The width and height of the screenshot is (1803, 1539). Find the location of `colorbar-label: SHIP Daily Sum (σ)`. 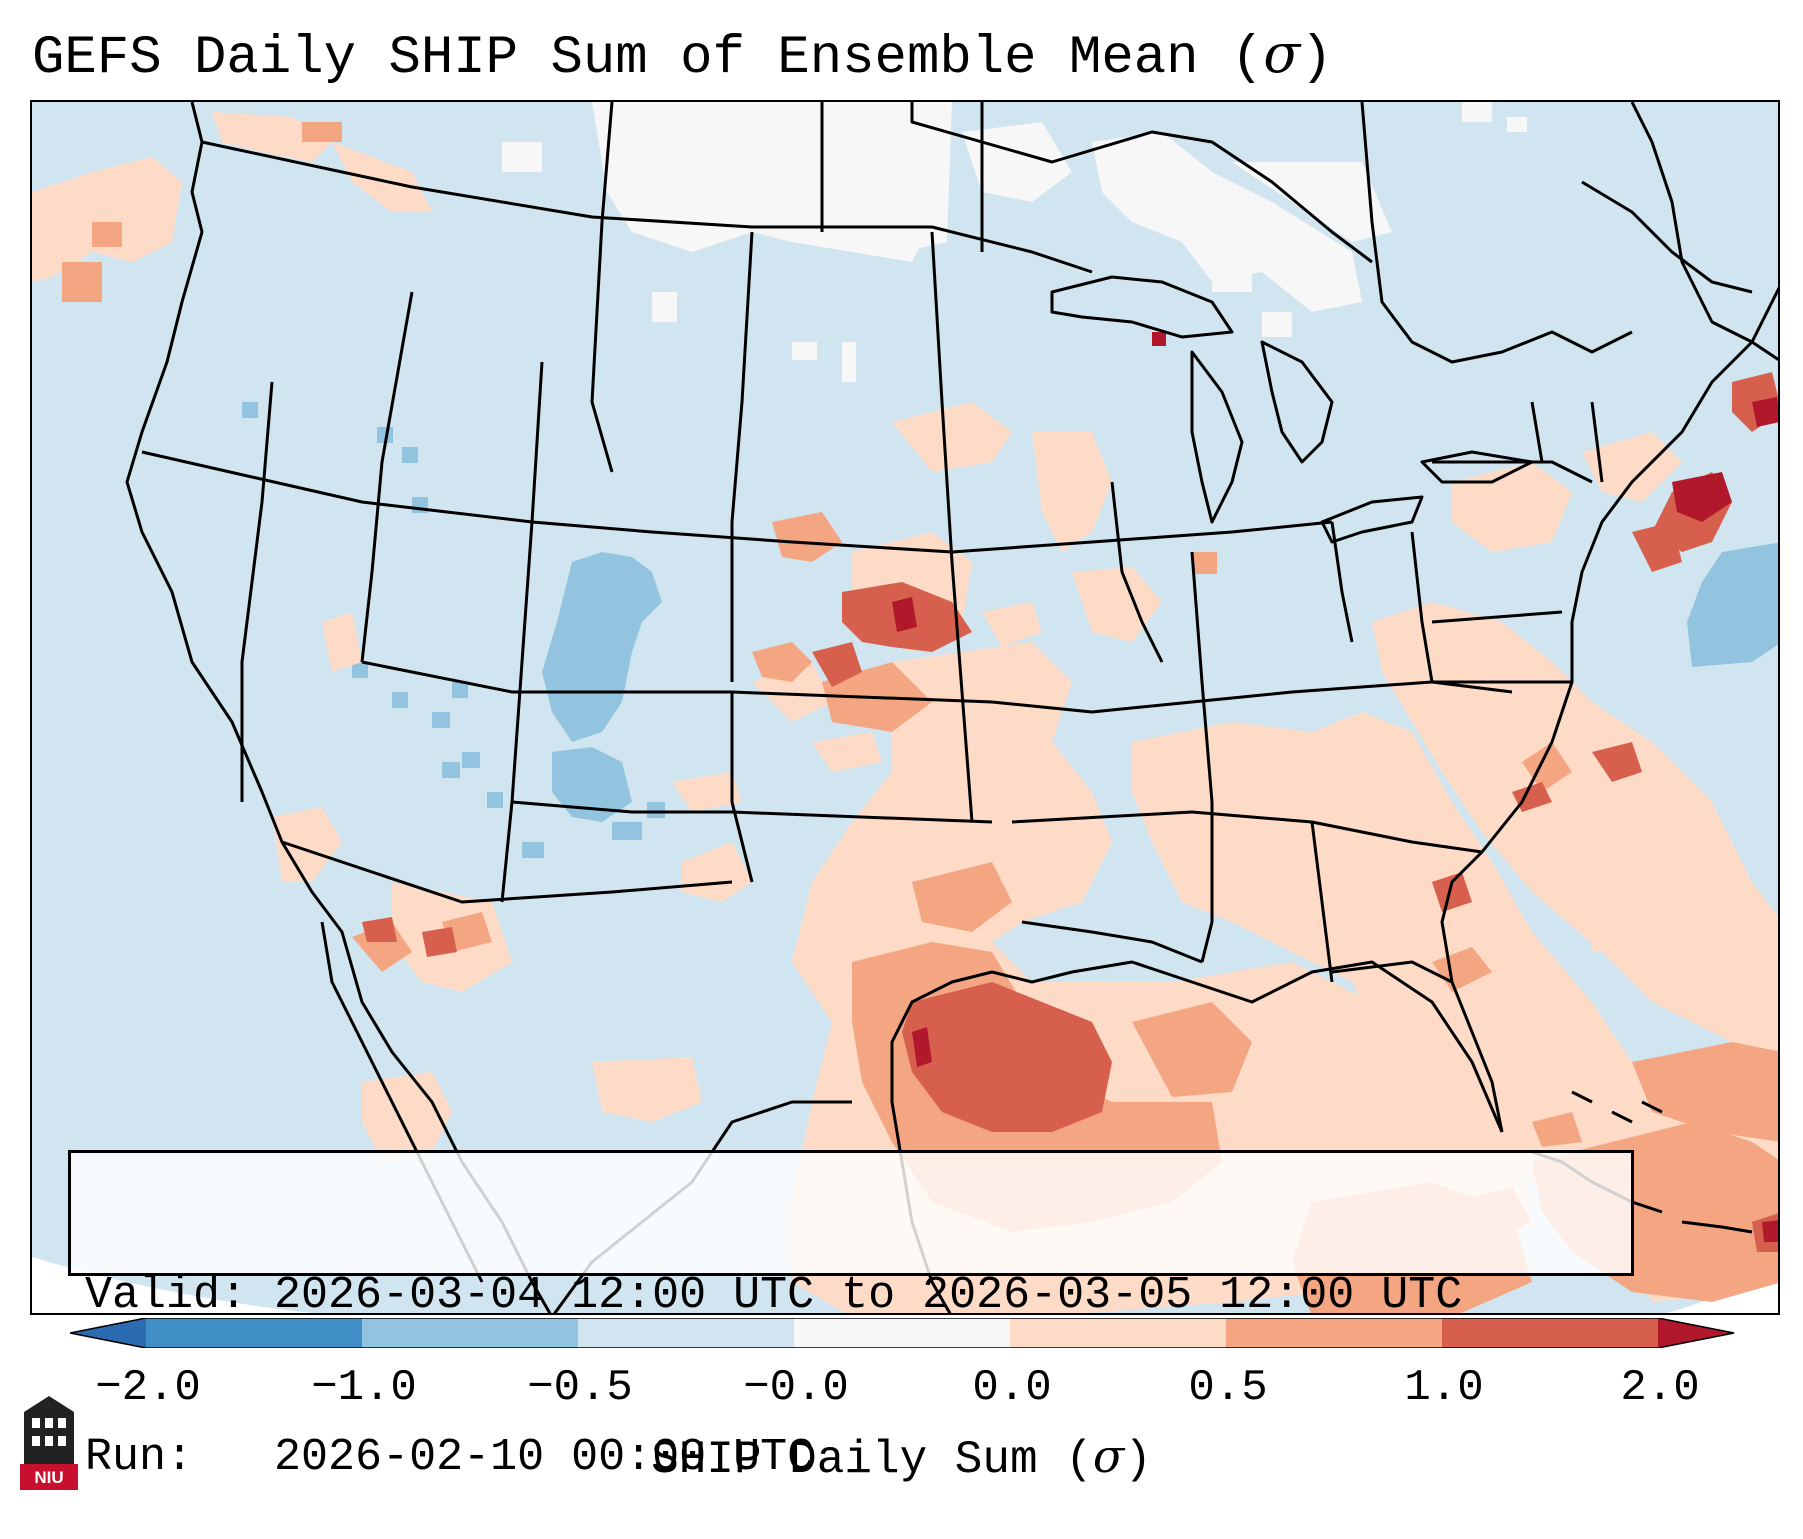

colorbar-label: SHIP Daily Sum (σ) is located at coordinates (901, 1458).